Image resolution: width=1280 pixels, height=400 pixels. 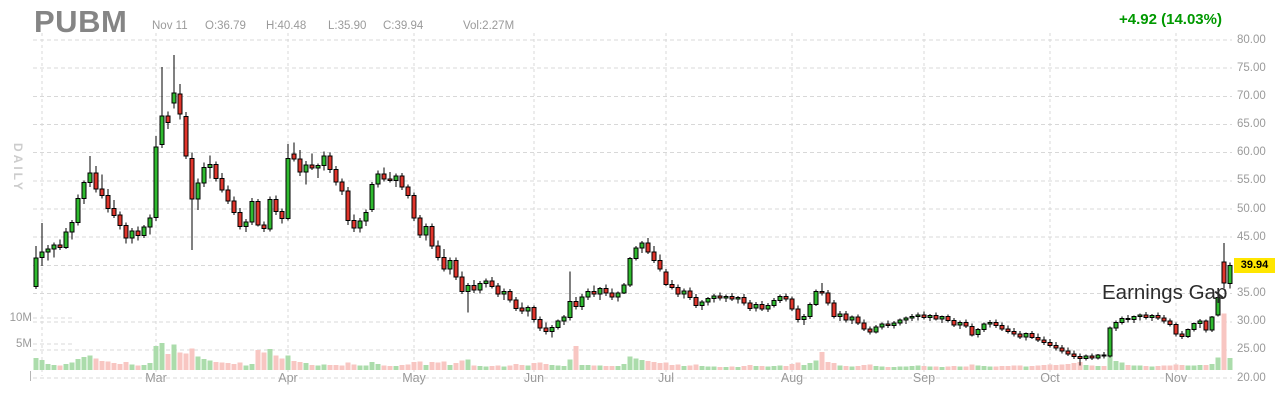 I want to click on ticker-symbol: PUBM, so click(x=81, y=21).